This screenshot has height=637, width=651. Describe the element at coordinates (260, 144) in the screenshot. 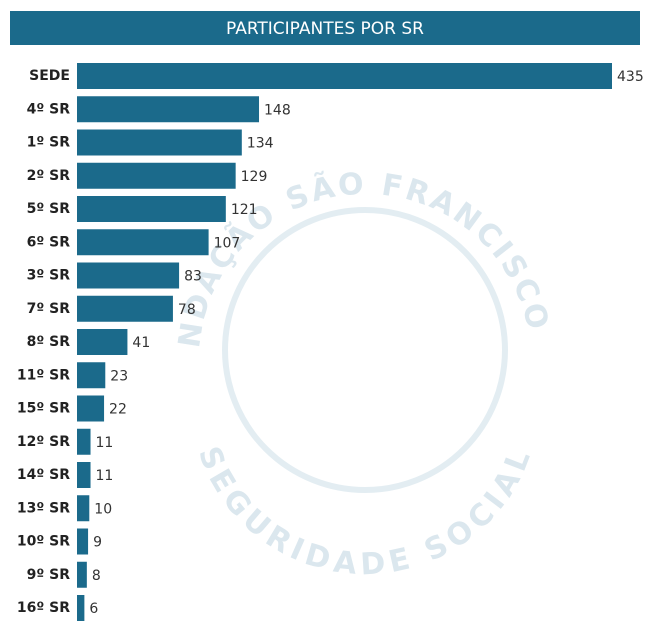

I see `value-label: 134` at that location.